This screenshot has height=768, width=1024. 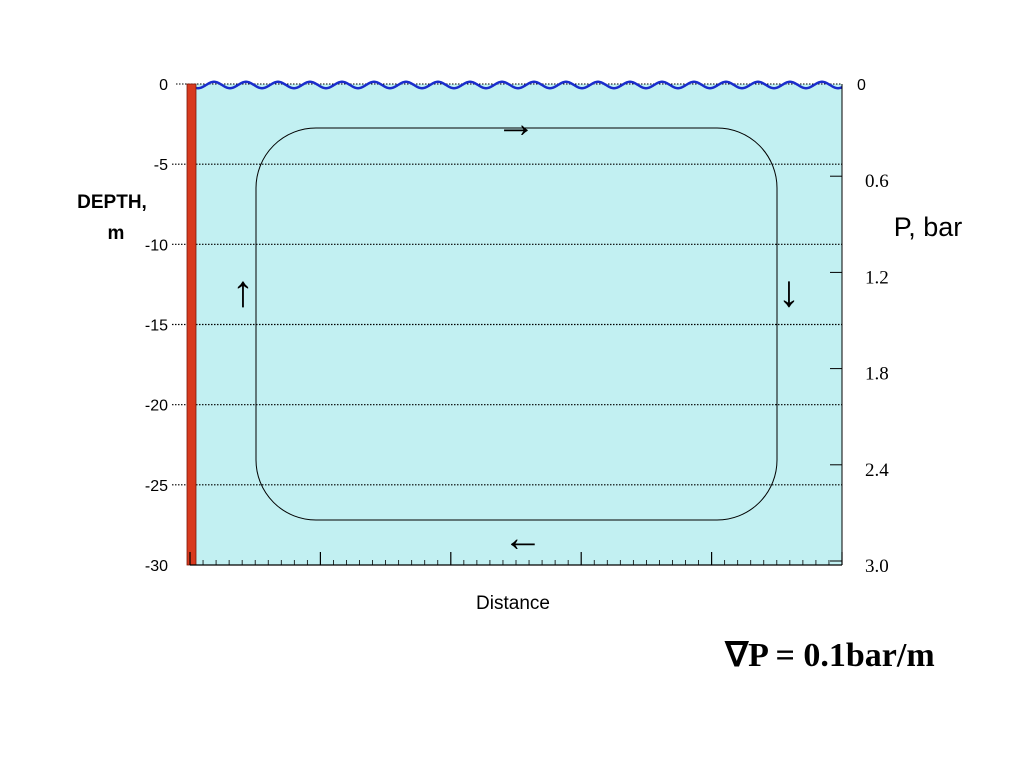 What do you see at coordinates (877, 181) in the screenshot?
I see `pressure-tick-label: 0.6` at bounding box center [877, 181].